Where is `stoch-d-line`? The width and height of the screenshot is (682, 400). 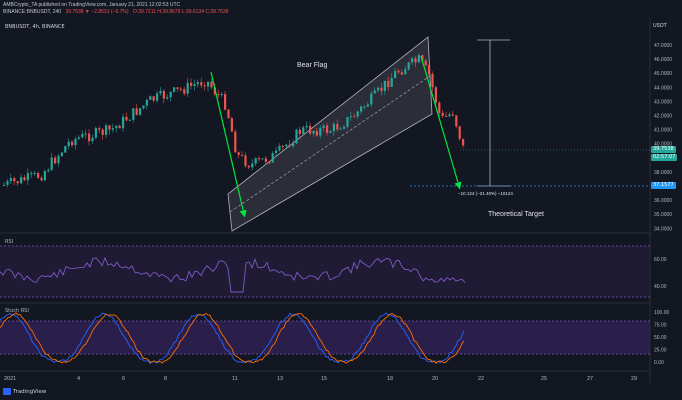
stoch-d-line is located at coordinates (232, 338).